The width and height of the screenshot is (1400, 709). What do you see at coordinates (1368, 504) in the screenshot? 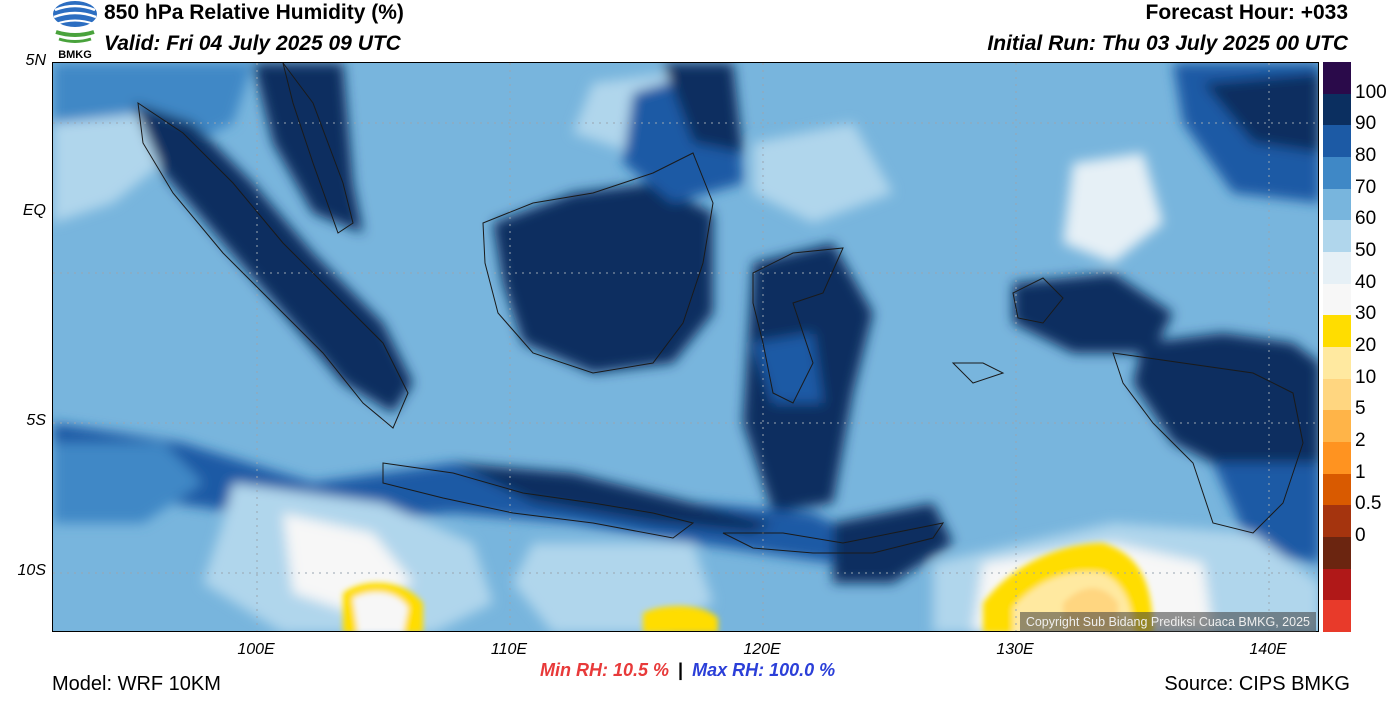
I see `colorbar-label: 0.5` at bounding box center [1368, 504].